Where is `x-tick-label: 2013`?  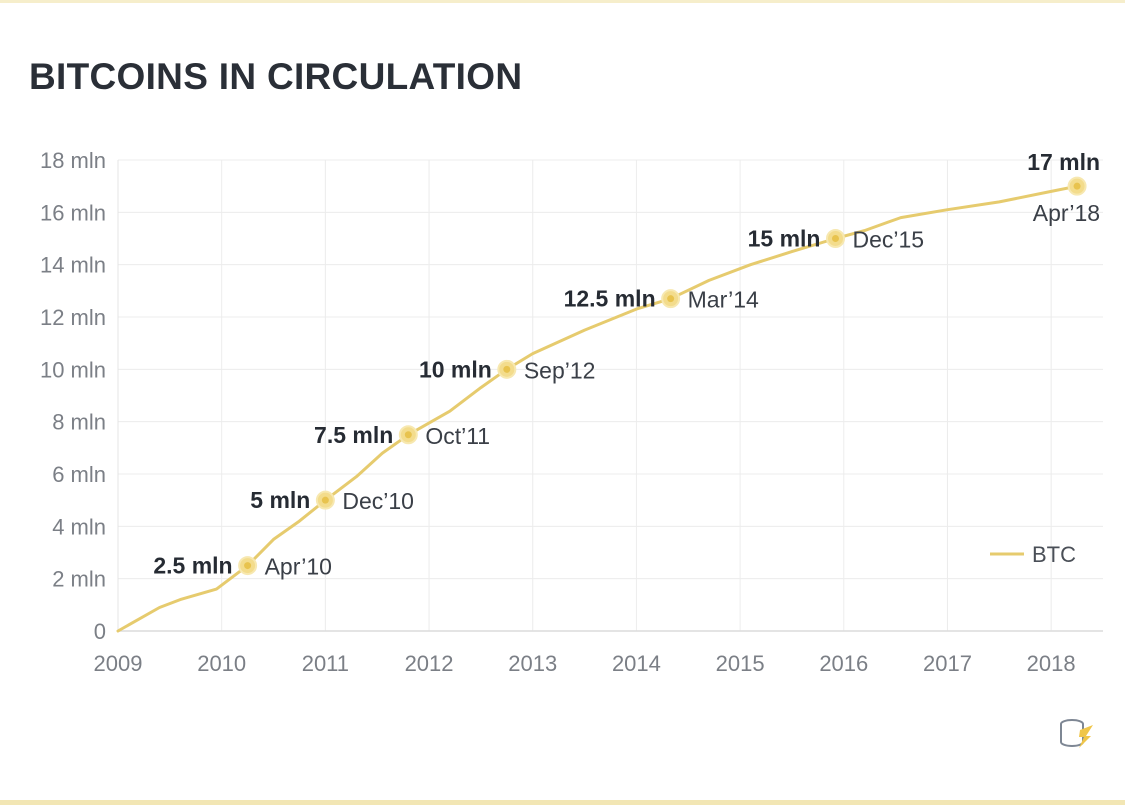 x-tick-label: 2013 is located at coordinates (532, 663).